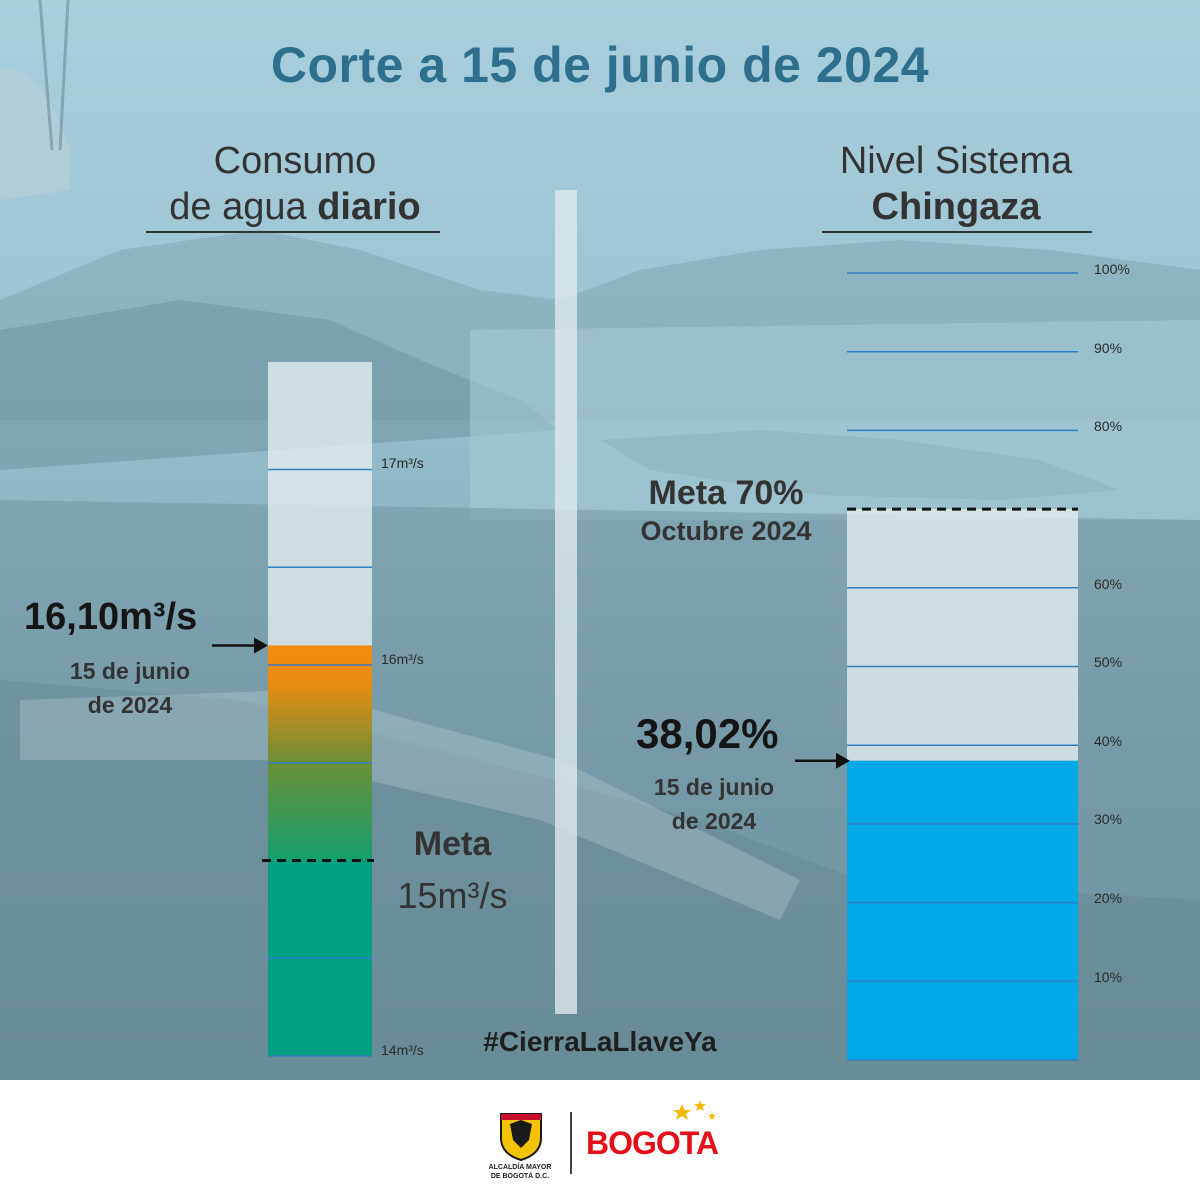 This screenshot has width=1200, height=1201. I want to click on consumption-target-line2: 15m³/s, so click(452, 895).